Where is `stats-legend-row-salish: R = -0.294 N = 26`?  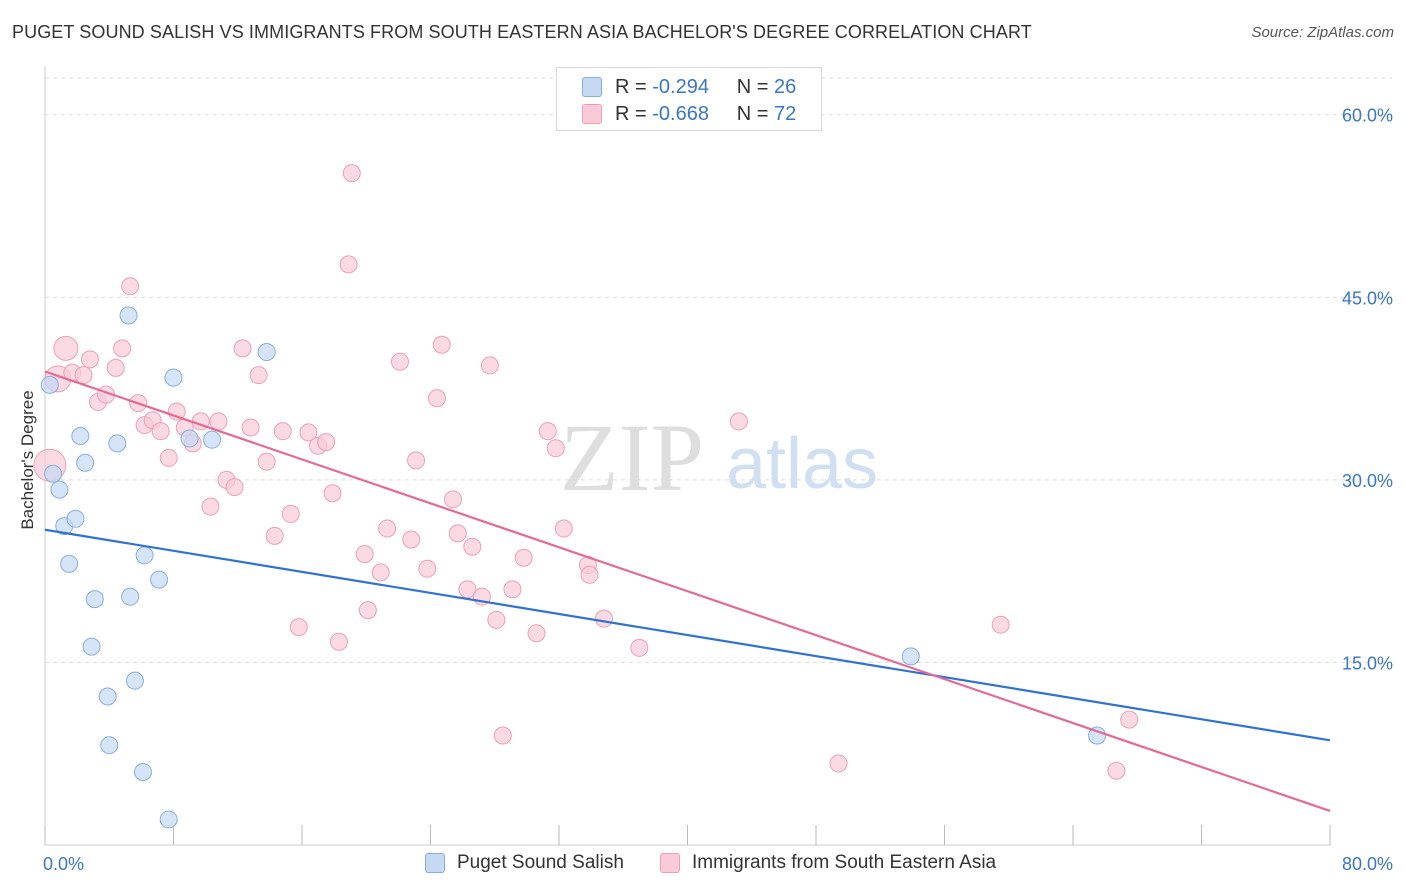 stats-legend-row-salish: R = -0.294 N = 26 is located at coordinates (689, 87).